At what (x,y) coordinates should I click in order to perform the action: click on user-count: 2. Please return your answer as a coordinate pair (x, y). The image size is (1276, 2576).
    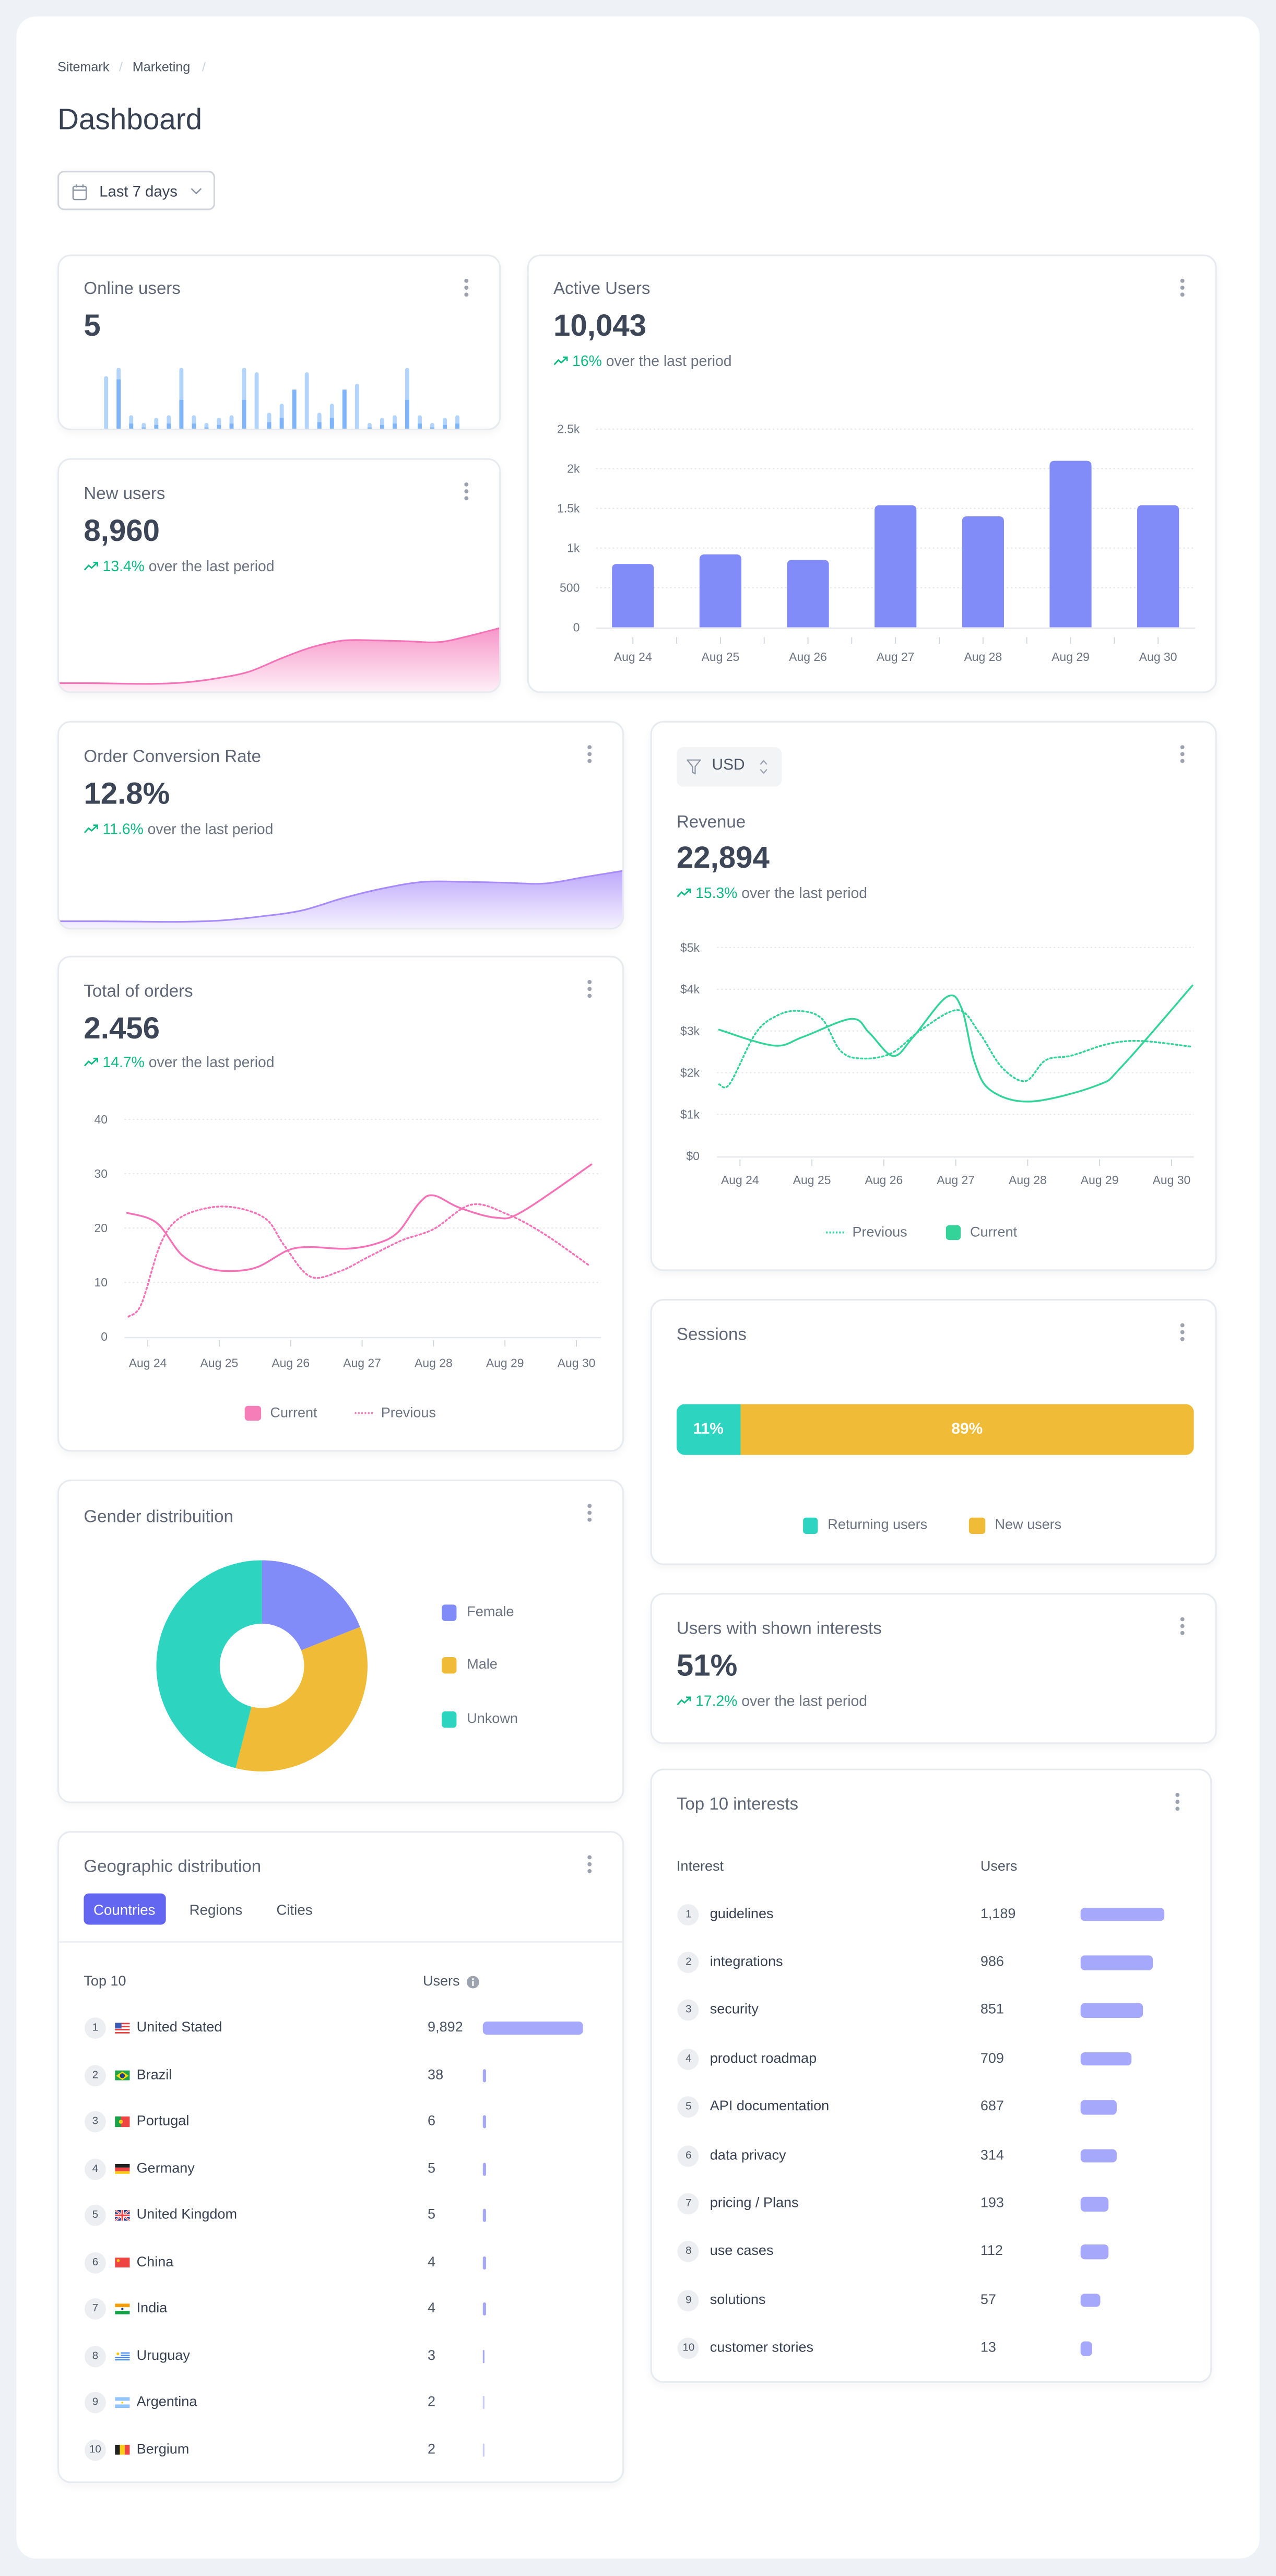
    Looking at the image, I should click on (432, 2448).